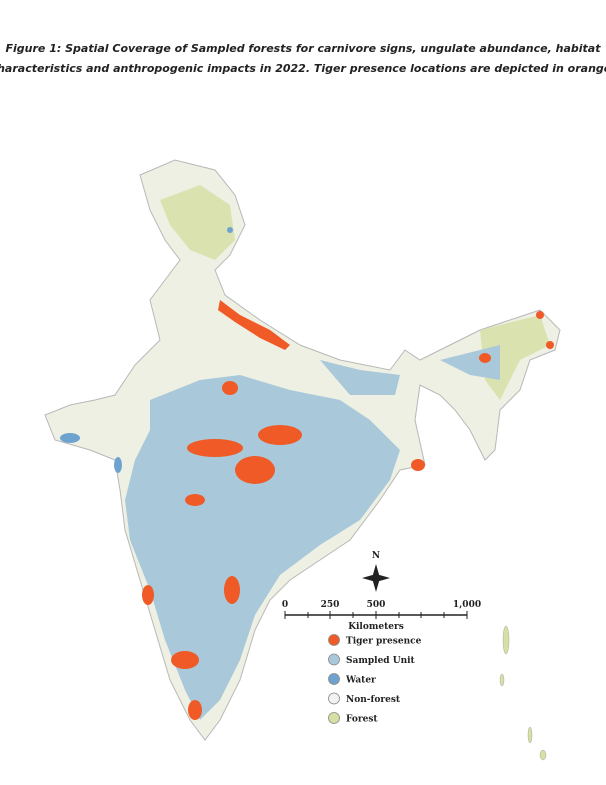 The height and width of the screenshot is (785, 606). Describe the element at coordinates (146, 350) in the screenshot. I see `water-bodies` at that location.